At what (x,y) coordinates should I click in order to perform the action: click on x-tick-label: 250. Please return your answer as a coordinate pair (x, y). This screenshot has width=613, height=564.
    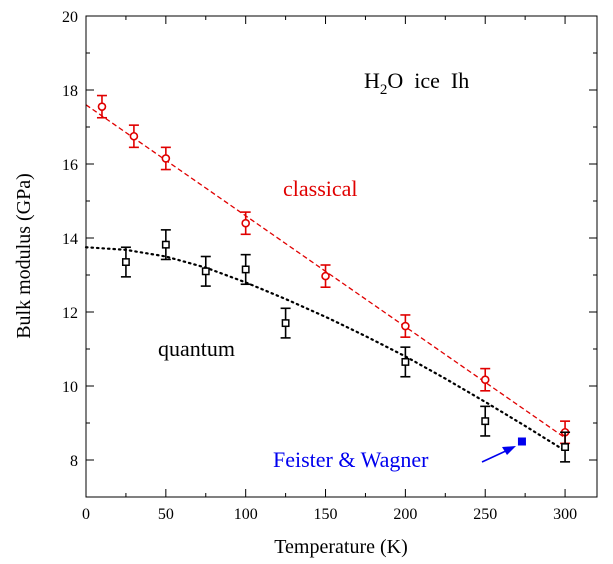
    Looking at the image, I should click on (485, 514).